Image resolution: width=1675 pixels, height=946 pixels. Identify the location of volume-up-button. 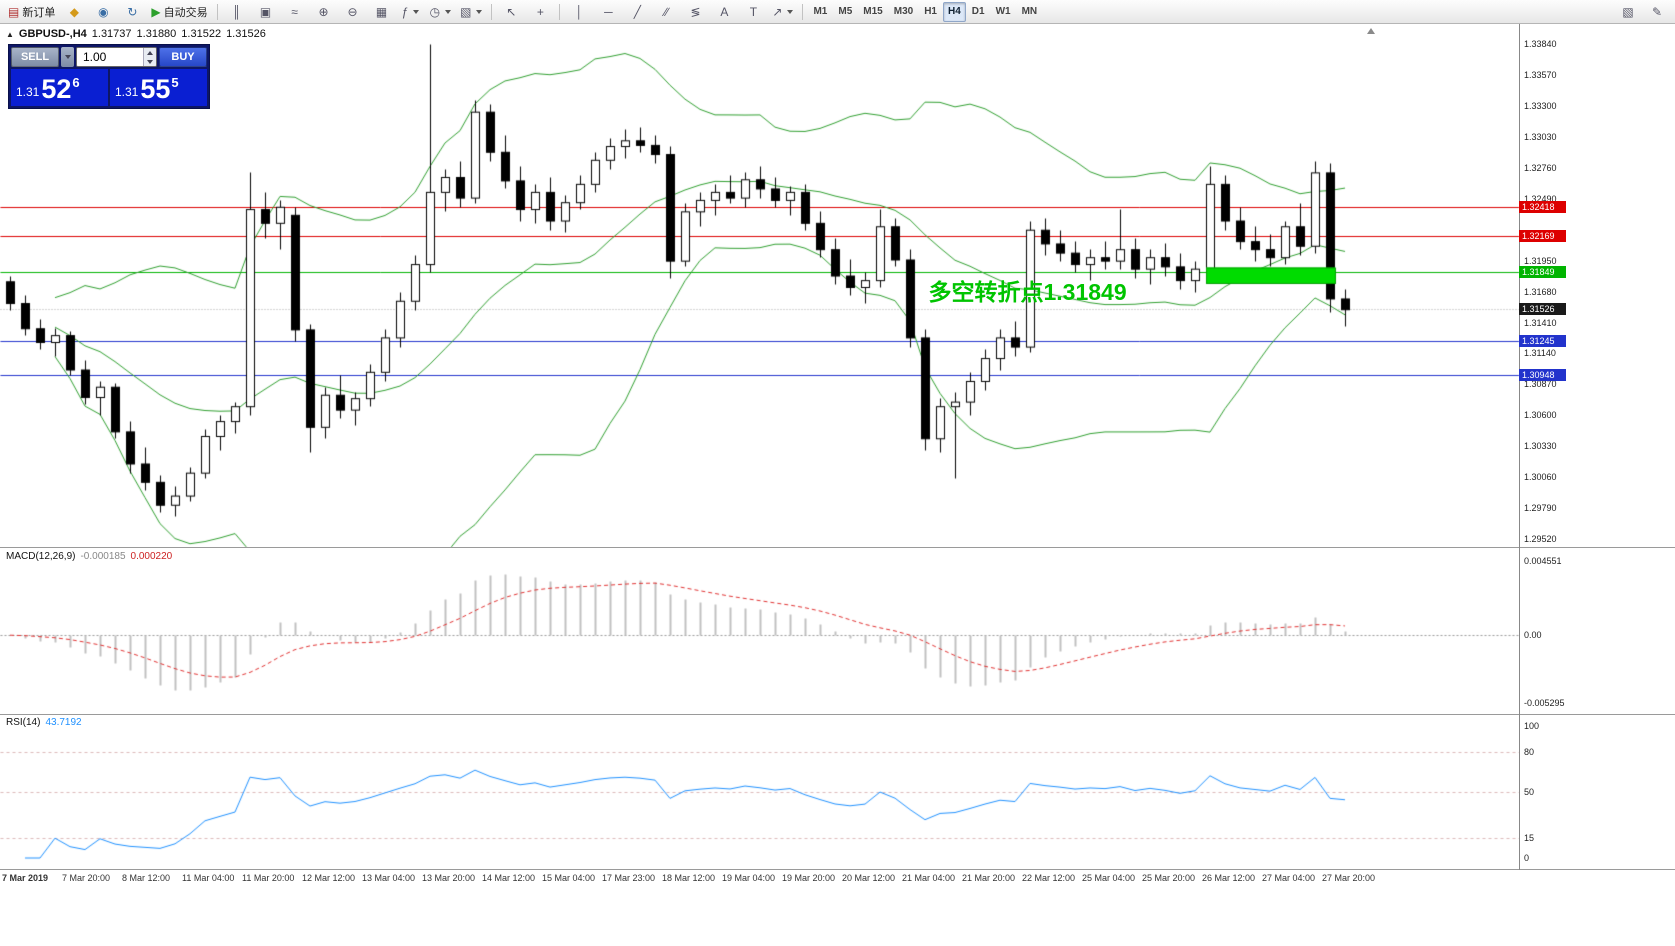
(150, 52).